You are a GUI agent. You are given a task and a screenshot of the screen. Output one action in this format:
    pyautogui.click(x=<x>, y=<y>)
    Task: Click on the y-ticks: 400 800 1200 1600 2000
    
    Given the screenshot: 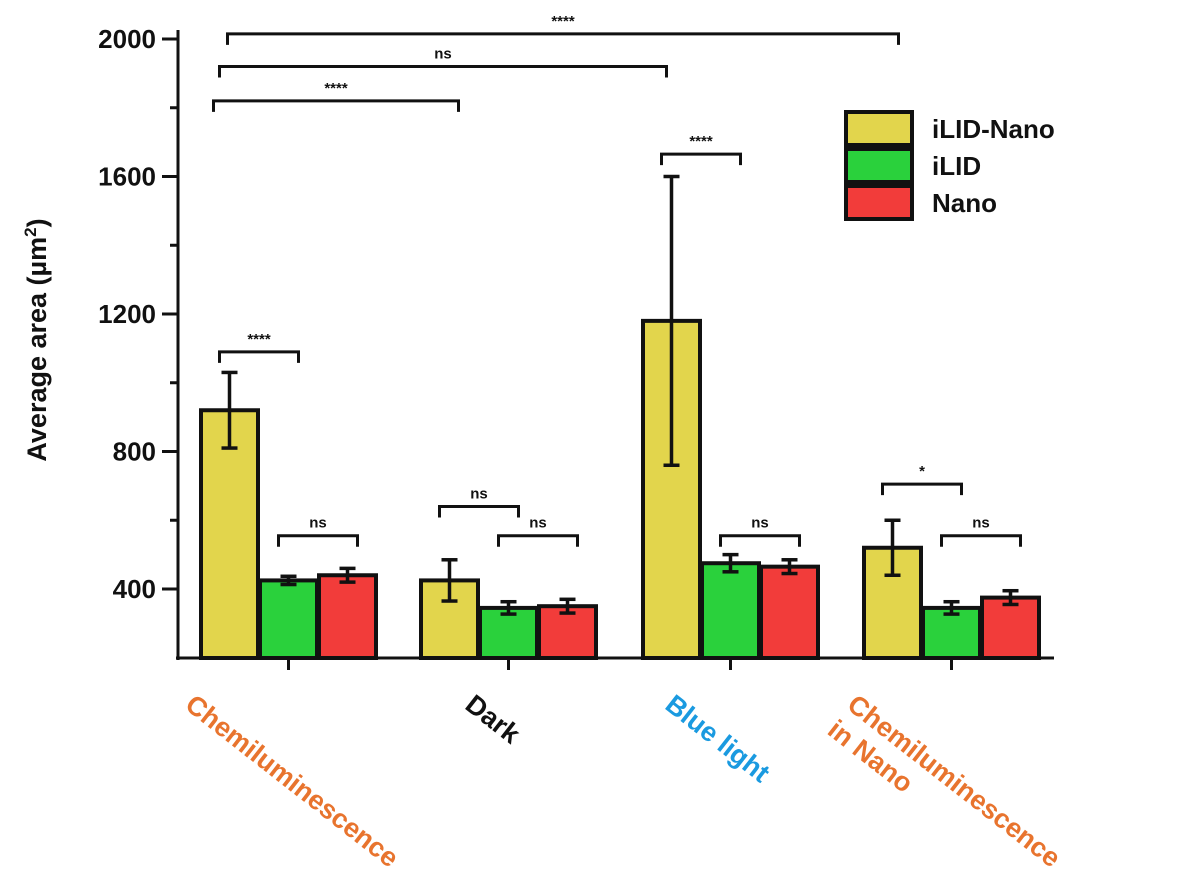 What is the action you would take?
    pyautogui.click(x=138, y=314)
    